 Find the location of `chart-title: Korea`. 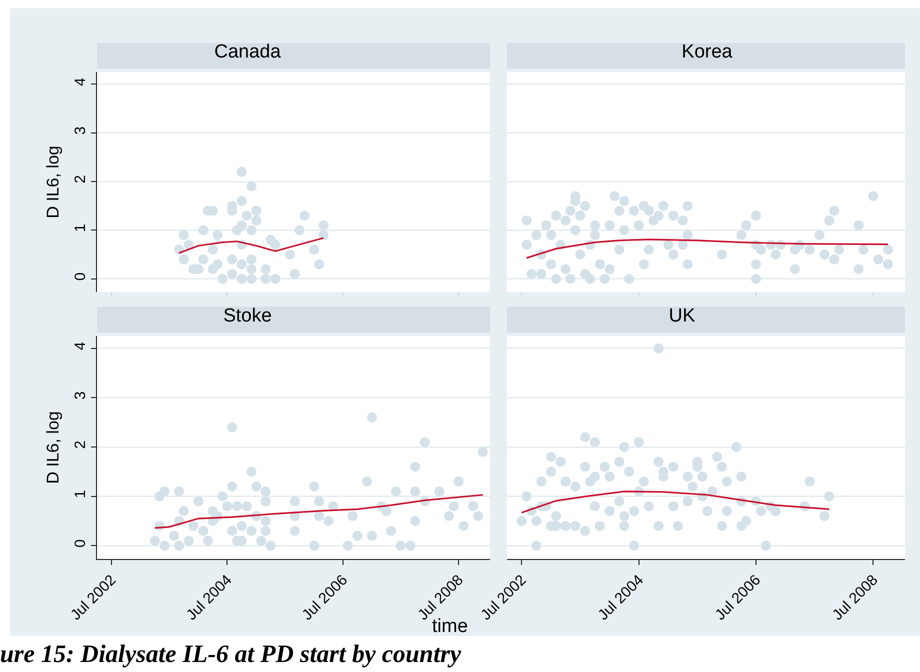

chart-title: Korea is located at coordinates (707, 51).